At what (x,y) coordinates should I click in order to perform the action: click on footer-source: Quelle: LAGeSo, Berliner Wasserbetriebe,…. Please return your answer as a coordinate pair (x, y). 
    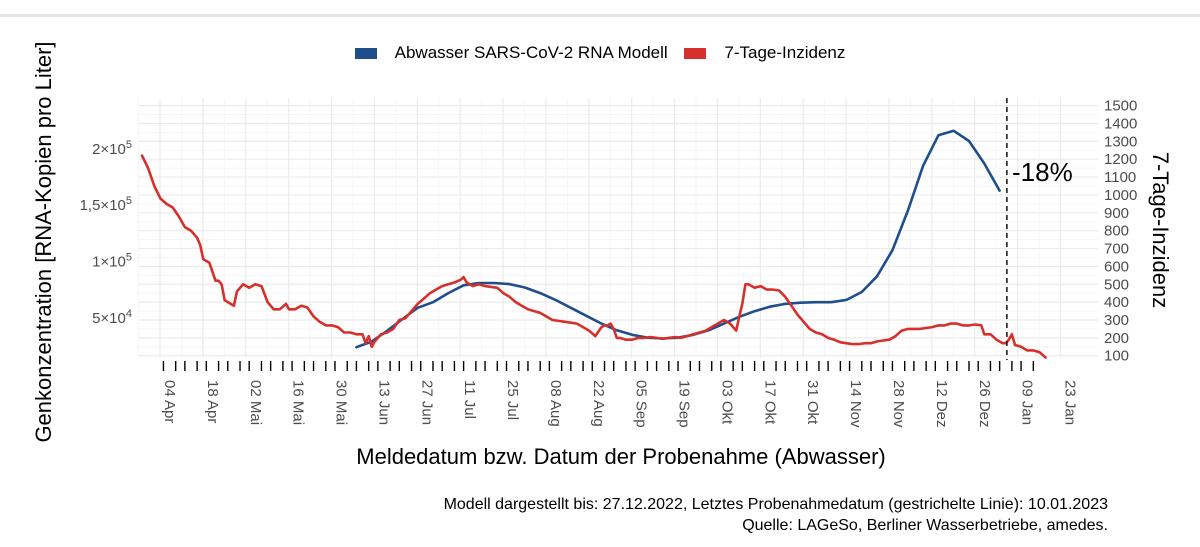
    Looking at the image, I should click on (925, 525).